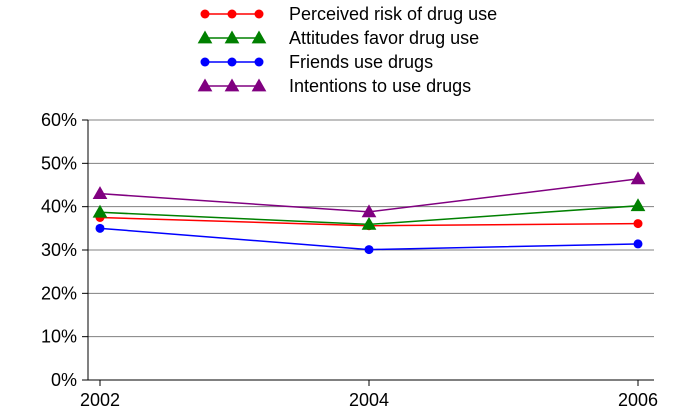  I want to click on y-tick-label: 50%, so click(59, 163).